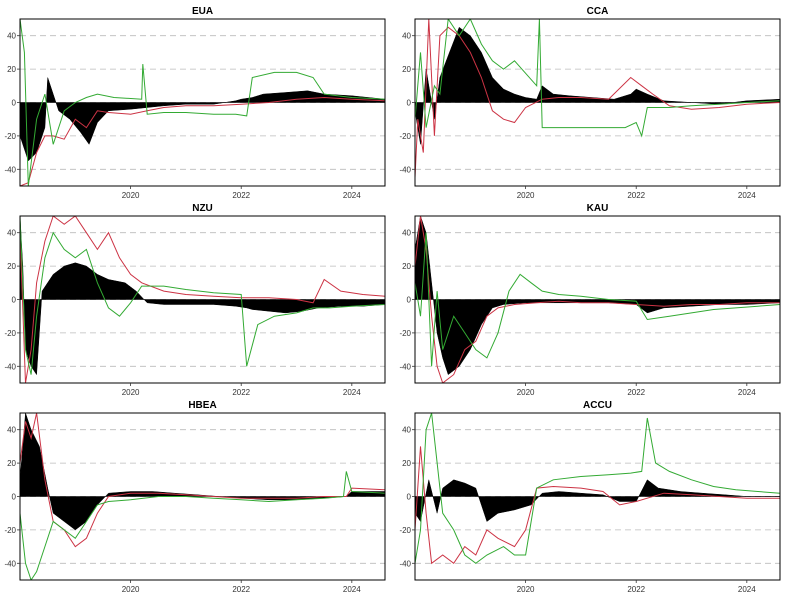  What do you see at coordinates (14, 497) in the screenshot?
I see `y-tick-label-hbea-2: 0` at bounding box center [14, 497].